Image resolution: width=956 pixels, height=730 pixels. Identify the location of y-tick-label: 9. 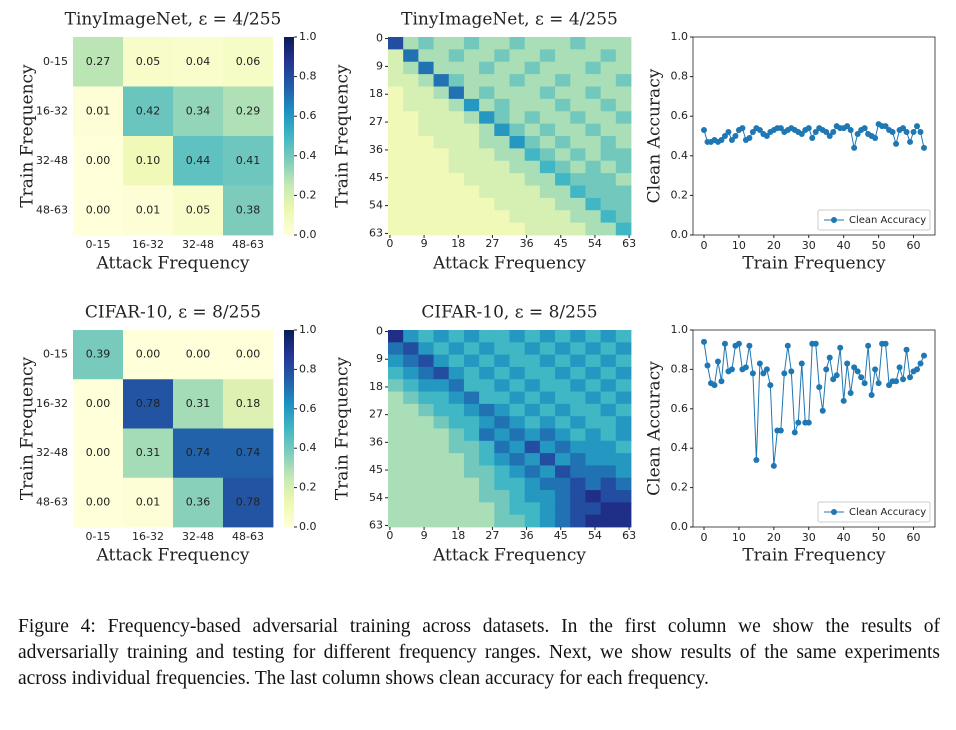
(379, 358).